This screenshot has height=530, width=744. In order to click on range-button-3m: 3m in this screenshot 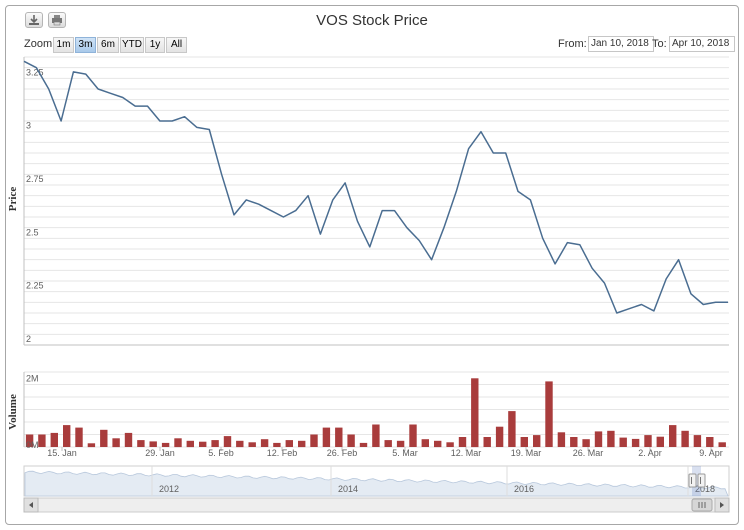, I will do `click(85, 45)`.